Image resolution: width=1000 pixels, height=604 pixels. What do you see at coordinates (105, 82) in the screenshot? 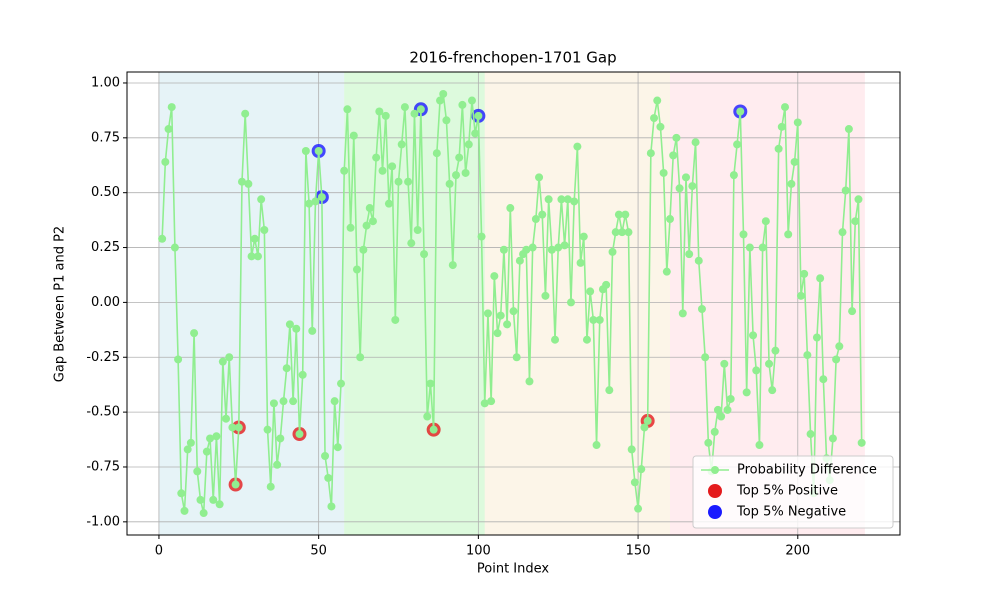
I see `y-tick-label: 1.00` at bounding box center [105, 82].